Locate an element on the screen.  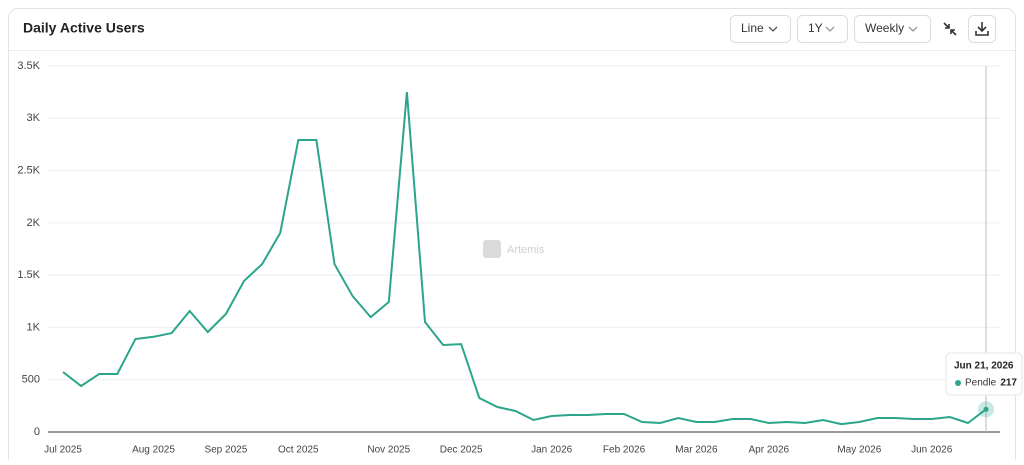
tooltip-series: Pendle is located at coordinates (981, 383).